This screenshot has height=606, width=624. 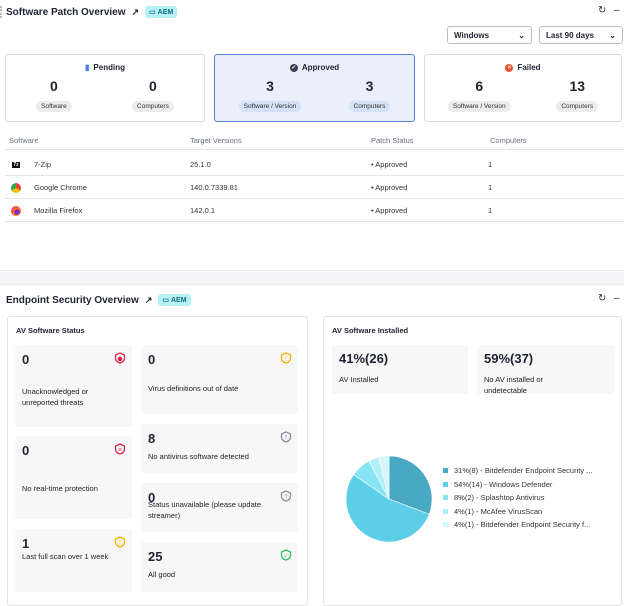 I want to click on aem-badge: ▭ AEM, so click(x=174, y=300).